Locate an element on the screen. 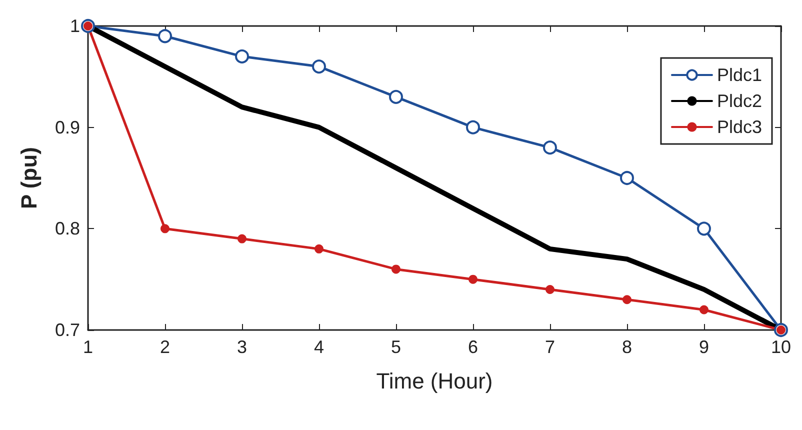 Image resolution: width=802 pixels, height=430 pixels. legend-label: Pldc3 is located at coordinates (739, 127).